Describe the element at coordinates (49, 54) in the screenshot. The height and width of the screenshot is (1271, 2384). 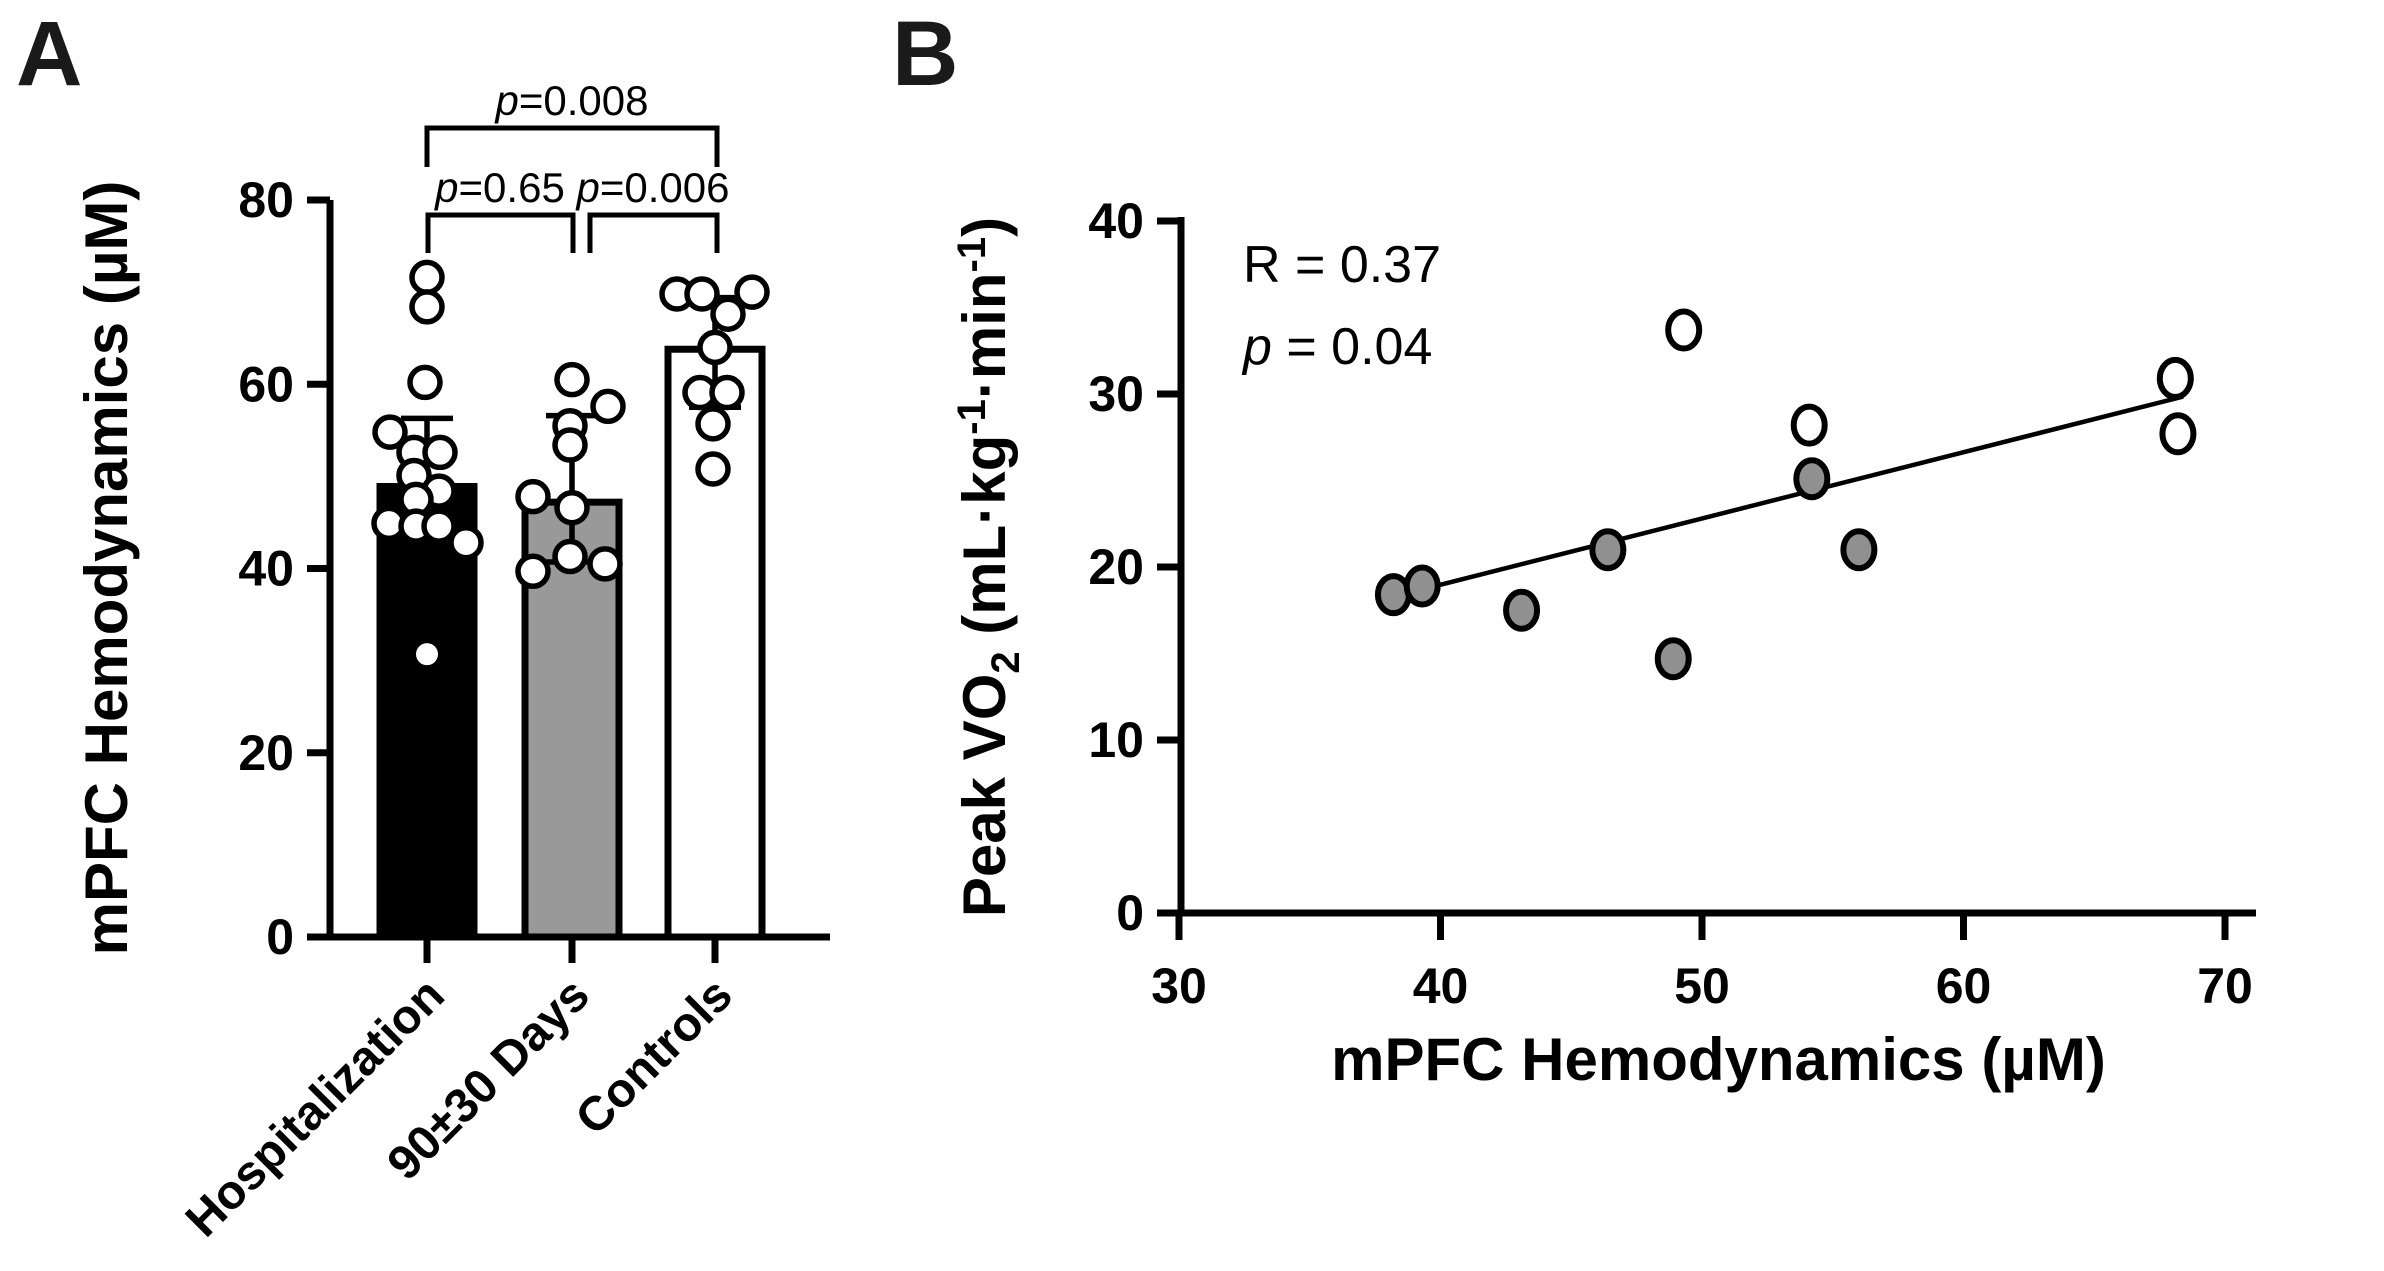
I see `panel-a-label: A` at that location.